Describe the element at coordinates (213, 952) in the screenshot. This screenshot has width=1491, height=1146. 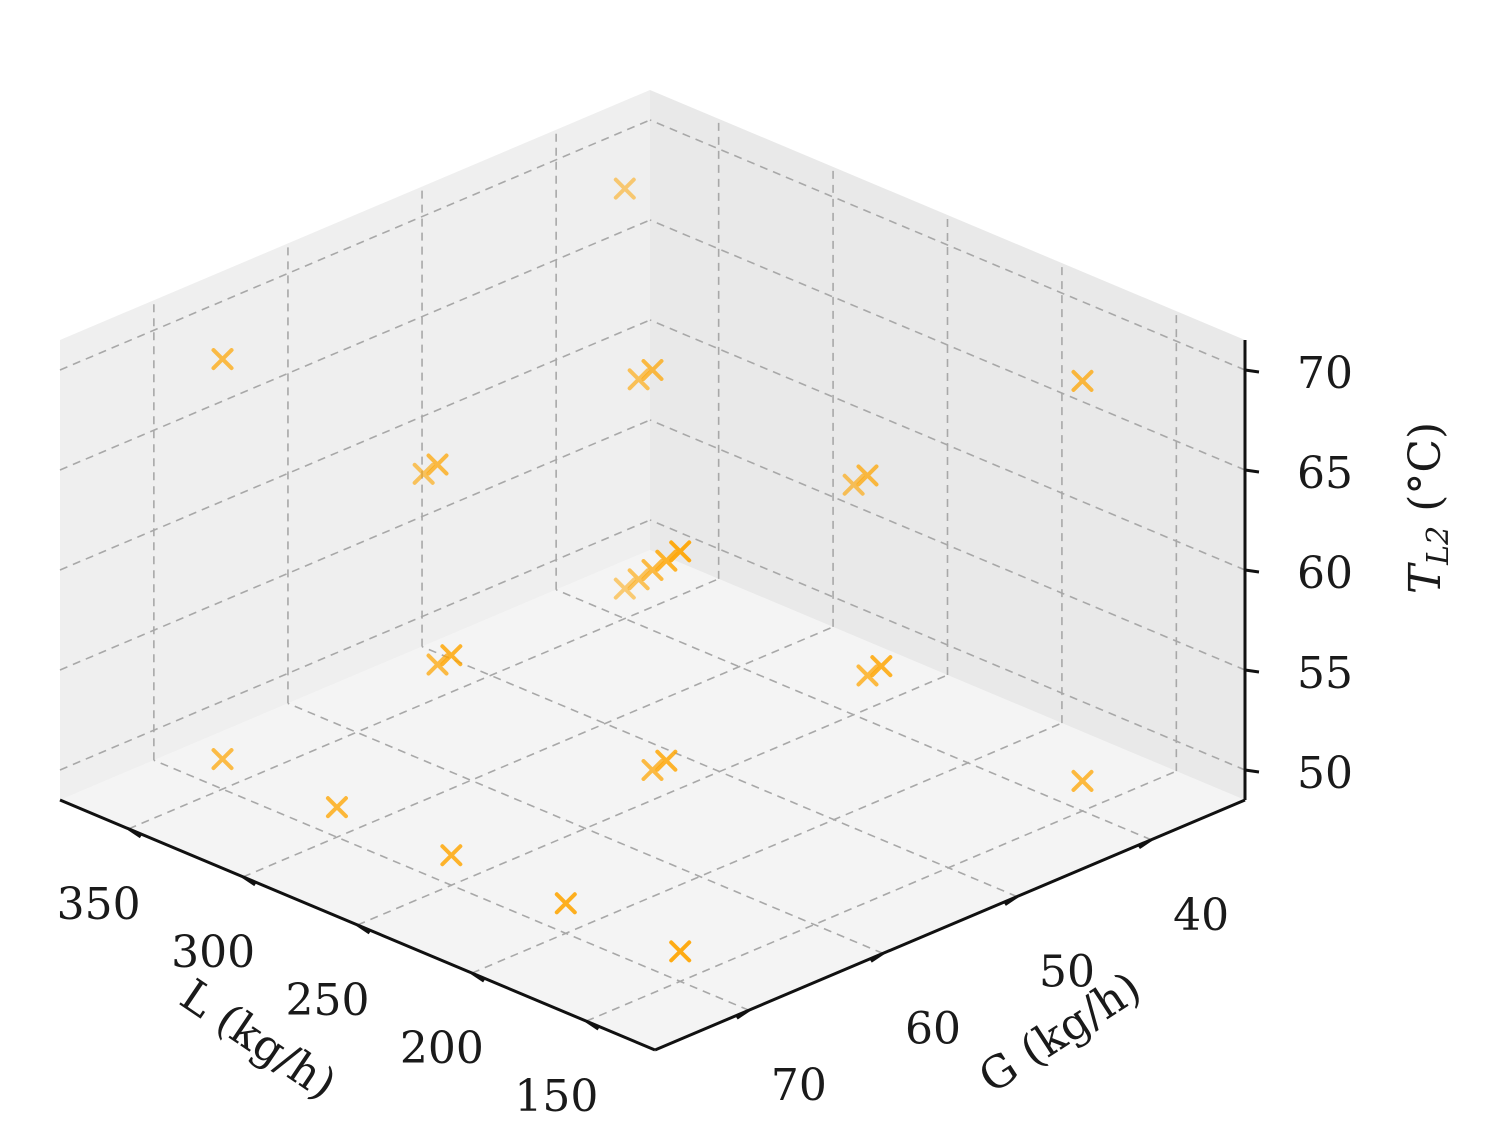
I see `x-tick-label: 300` at that location.